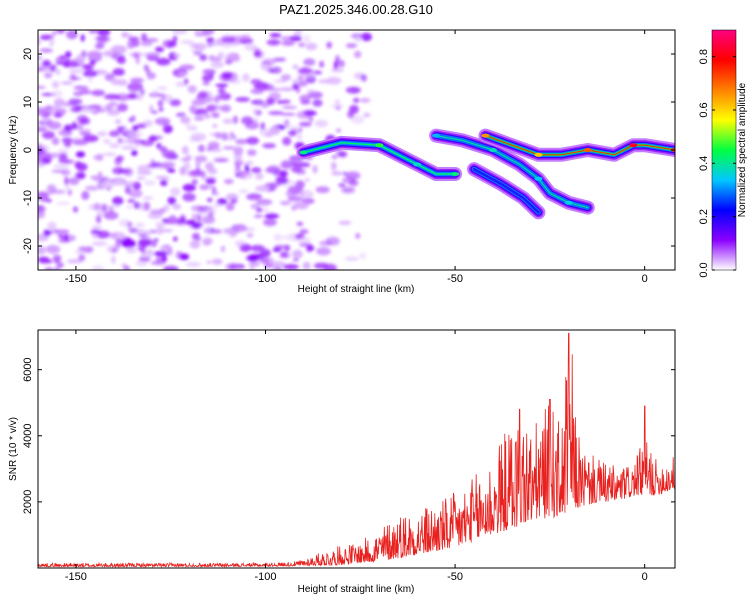  What do you see at coordinates (356, 289) in the screenshot?
I see `spectrogram-x-label: Height of straight line (km)` at bounding box center [356, 289].